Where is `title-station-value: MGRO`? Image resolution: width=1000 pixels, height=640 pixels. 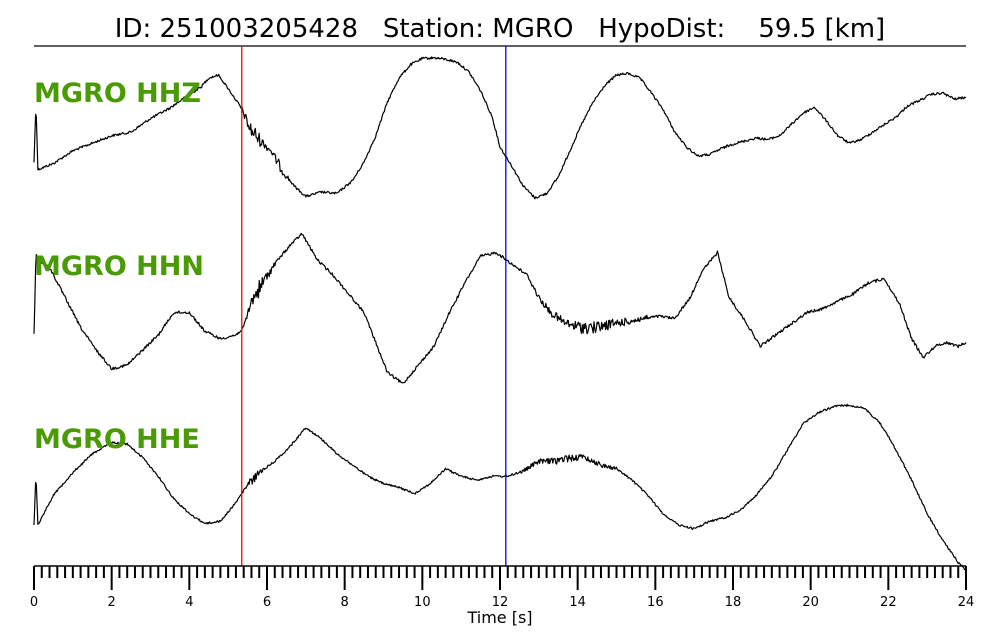
title-station-value: MGRO is located at coordinates (532, 29).